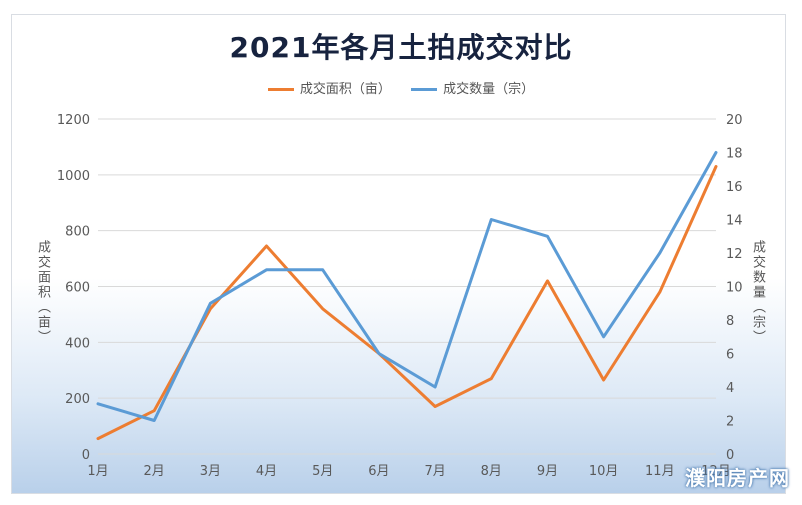 This screenshot has width=802, height=505. Describe the element at coordinates (73, 120) in the screenshot. I see `y-tick-left: 1200` at that location.